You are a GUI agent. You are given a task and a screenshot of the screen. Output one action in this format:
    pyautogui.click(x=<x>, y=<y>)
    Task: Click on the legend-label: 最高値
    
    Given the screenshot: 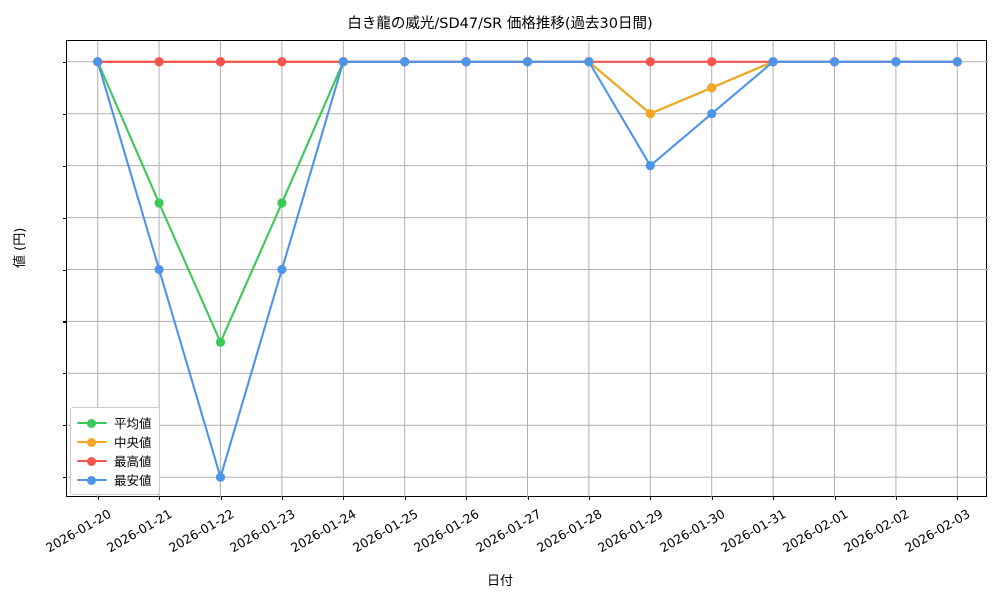 What is the action you would take?
    pyautogui.click(x=133, y=461)
    